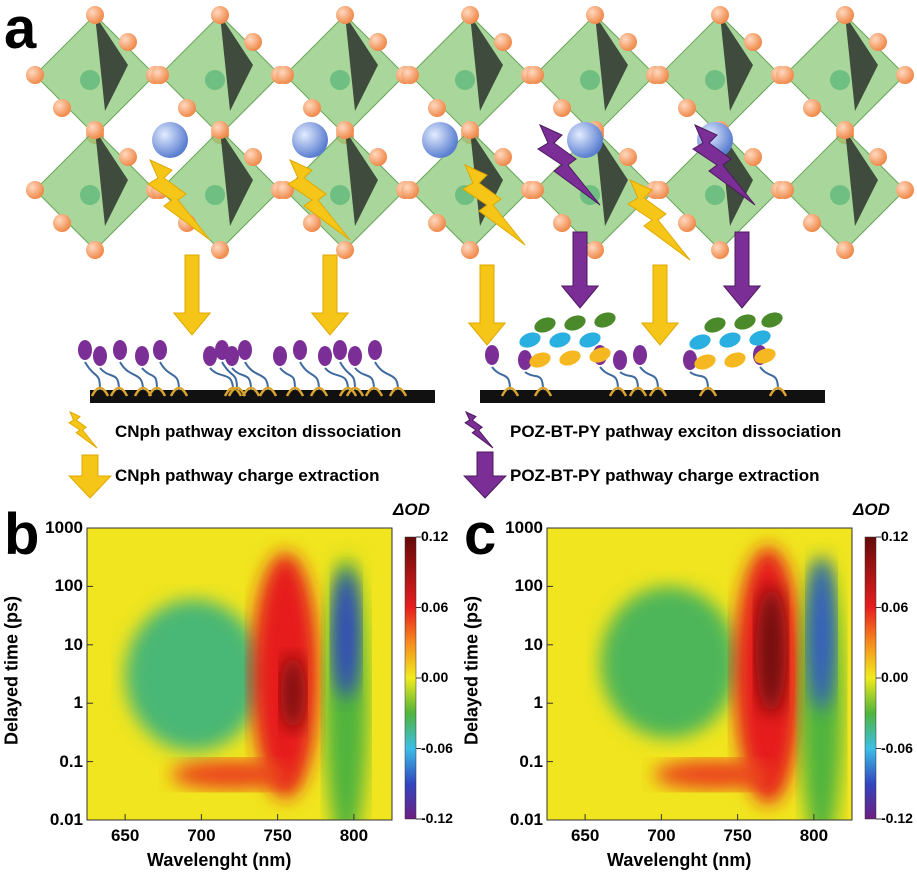 Image resolution: width=917 pixels, height=880 pixels. Describe the element at coordinates (897, 818) in the screenshot. I see `colorbar-tick-label: -0.12` at that location.